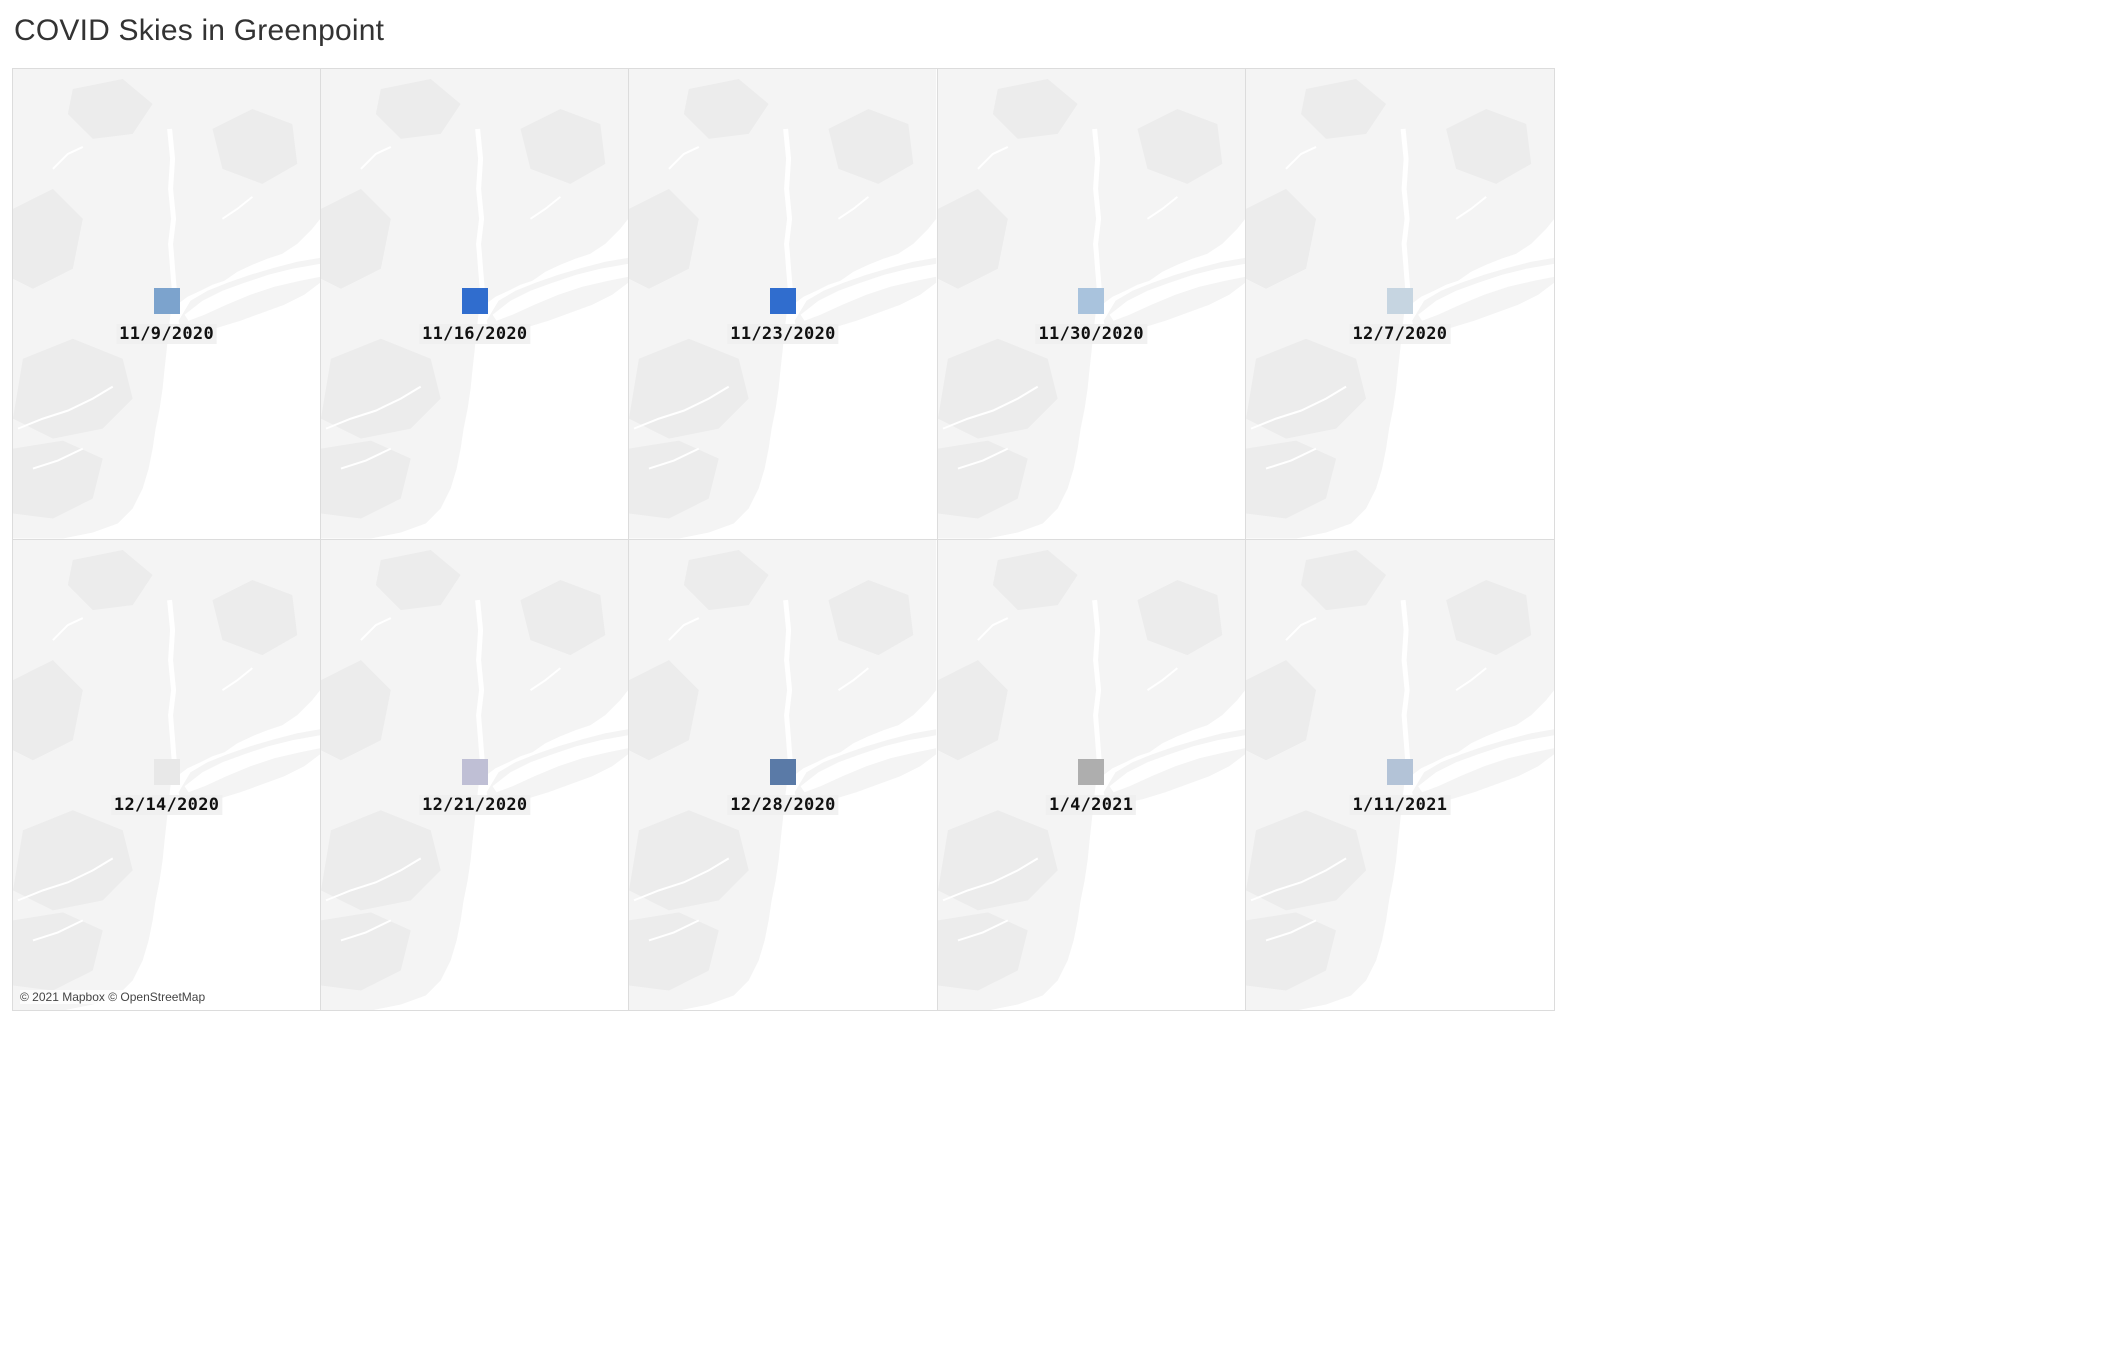 Image resolution: width=2104 pixels, height=1372 pixels. What do you see at coordinates (167, 334) in the screenshot?
I see `date-label: 11/9/2020` at bounding box center [167, 334].